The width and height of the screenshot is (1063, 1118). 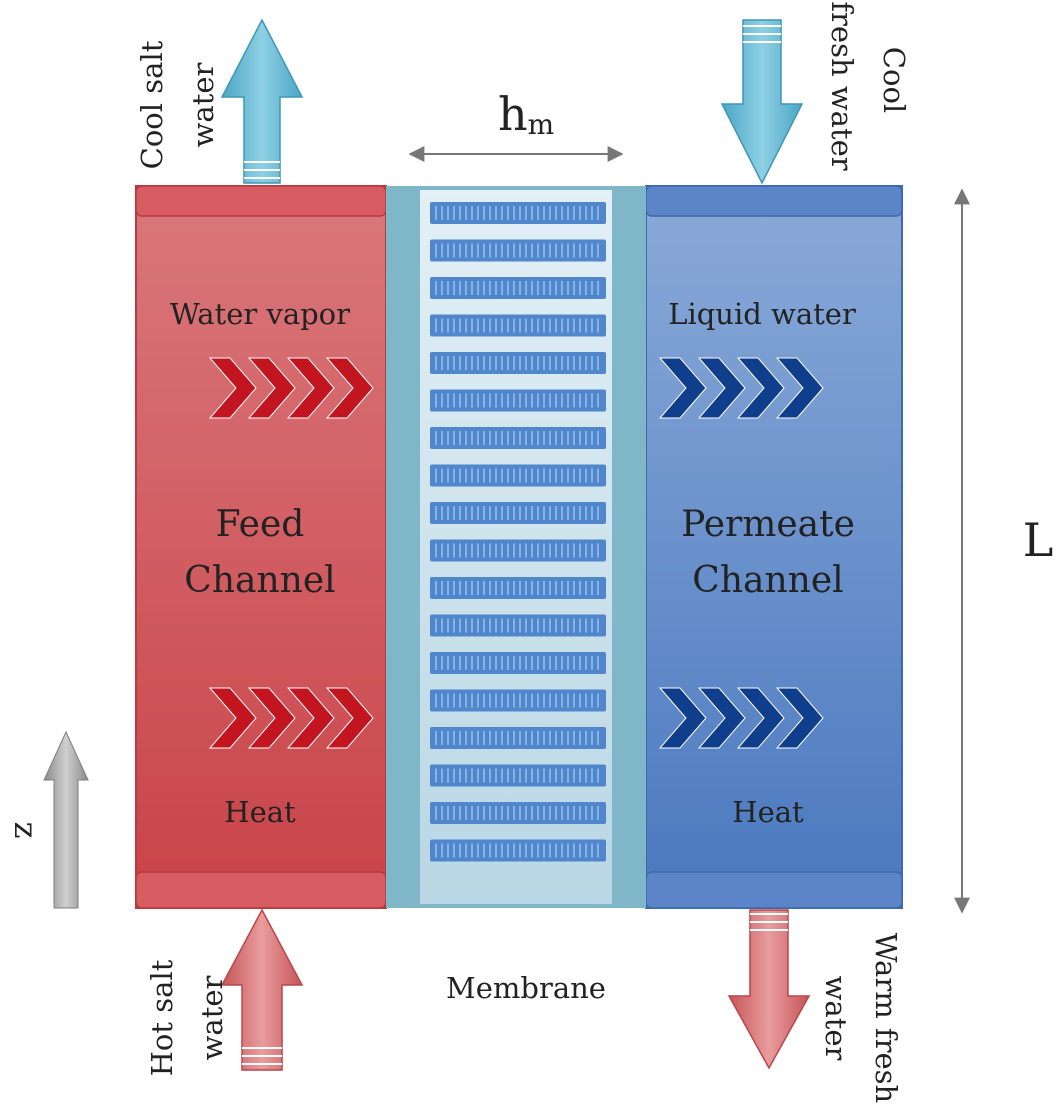 I want to click on membrane-thickness-symbol: hm, so click(x=526, y=114).